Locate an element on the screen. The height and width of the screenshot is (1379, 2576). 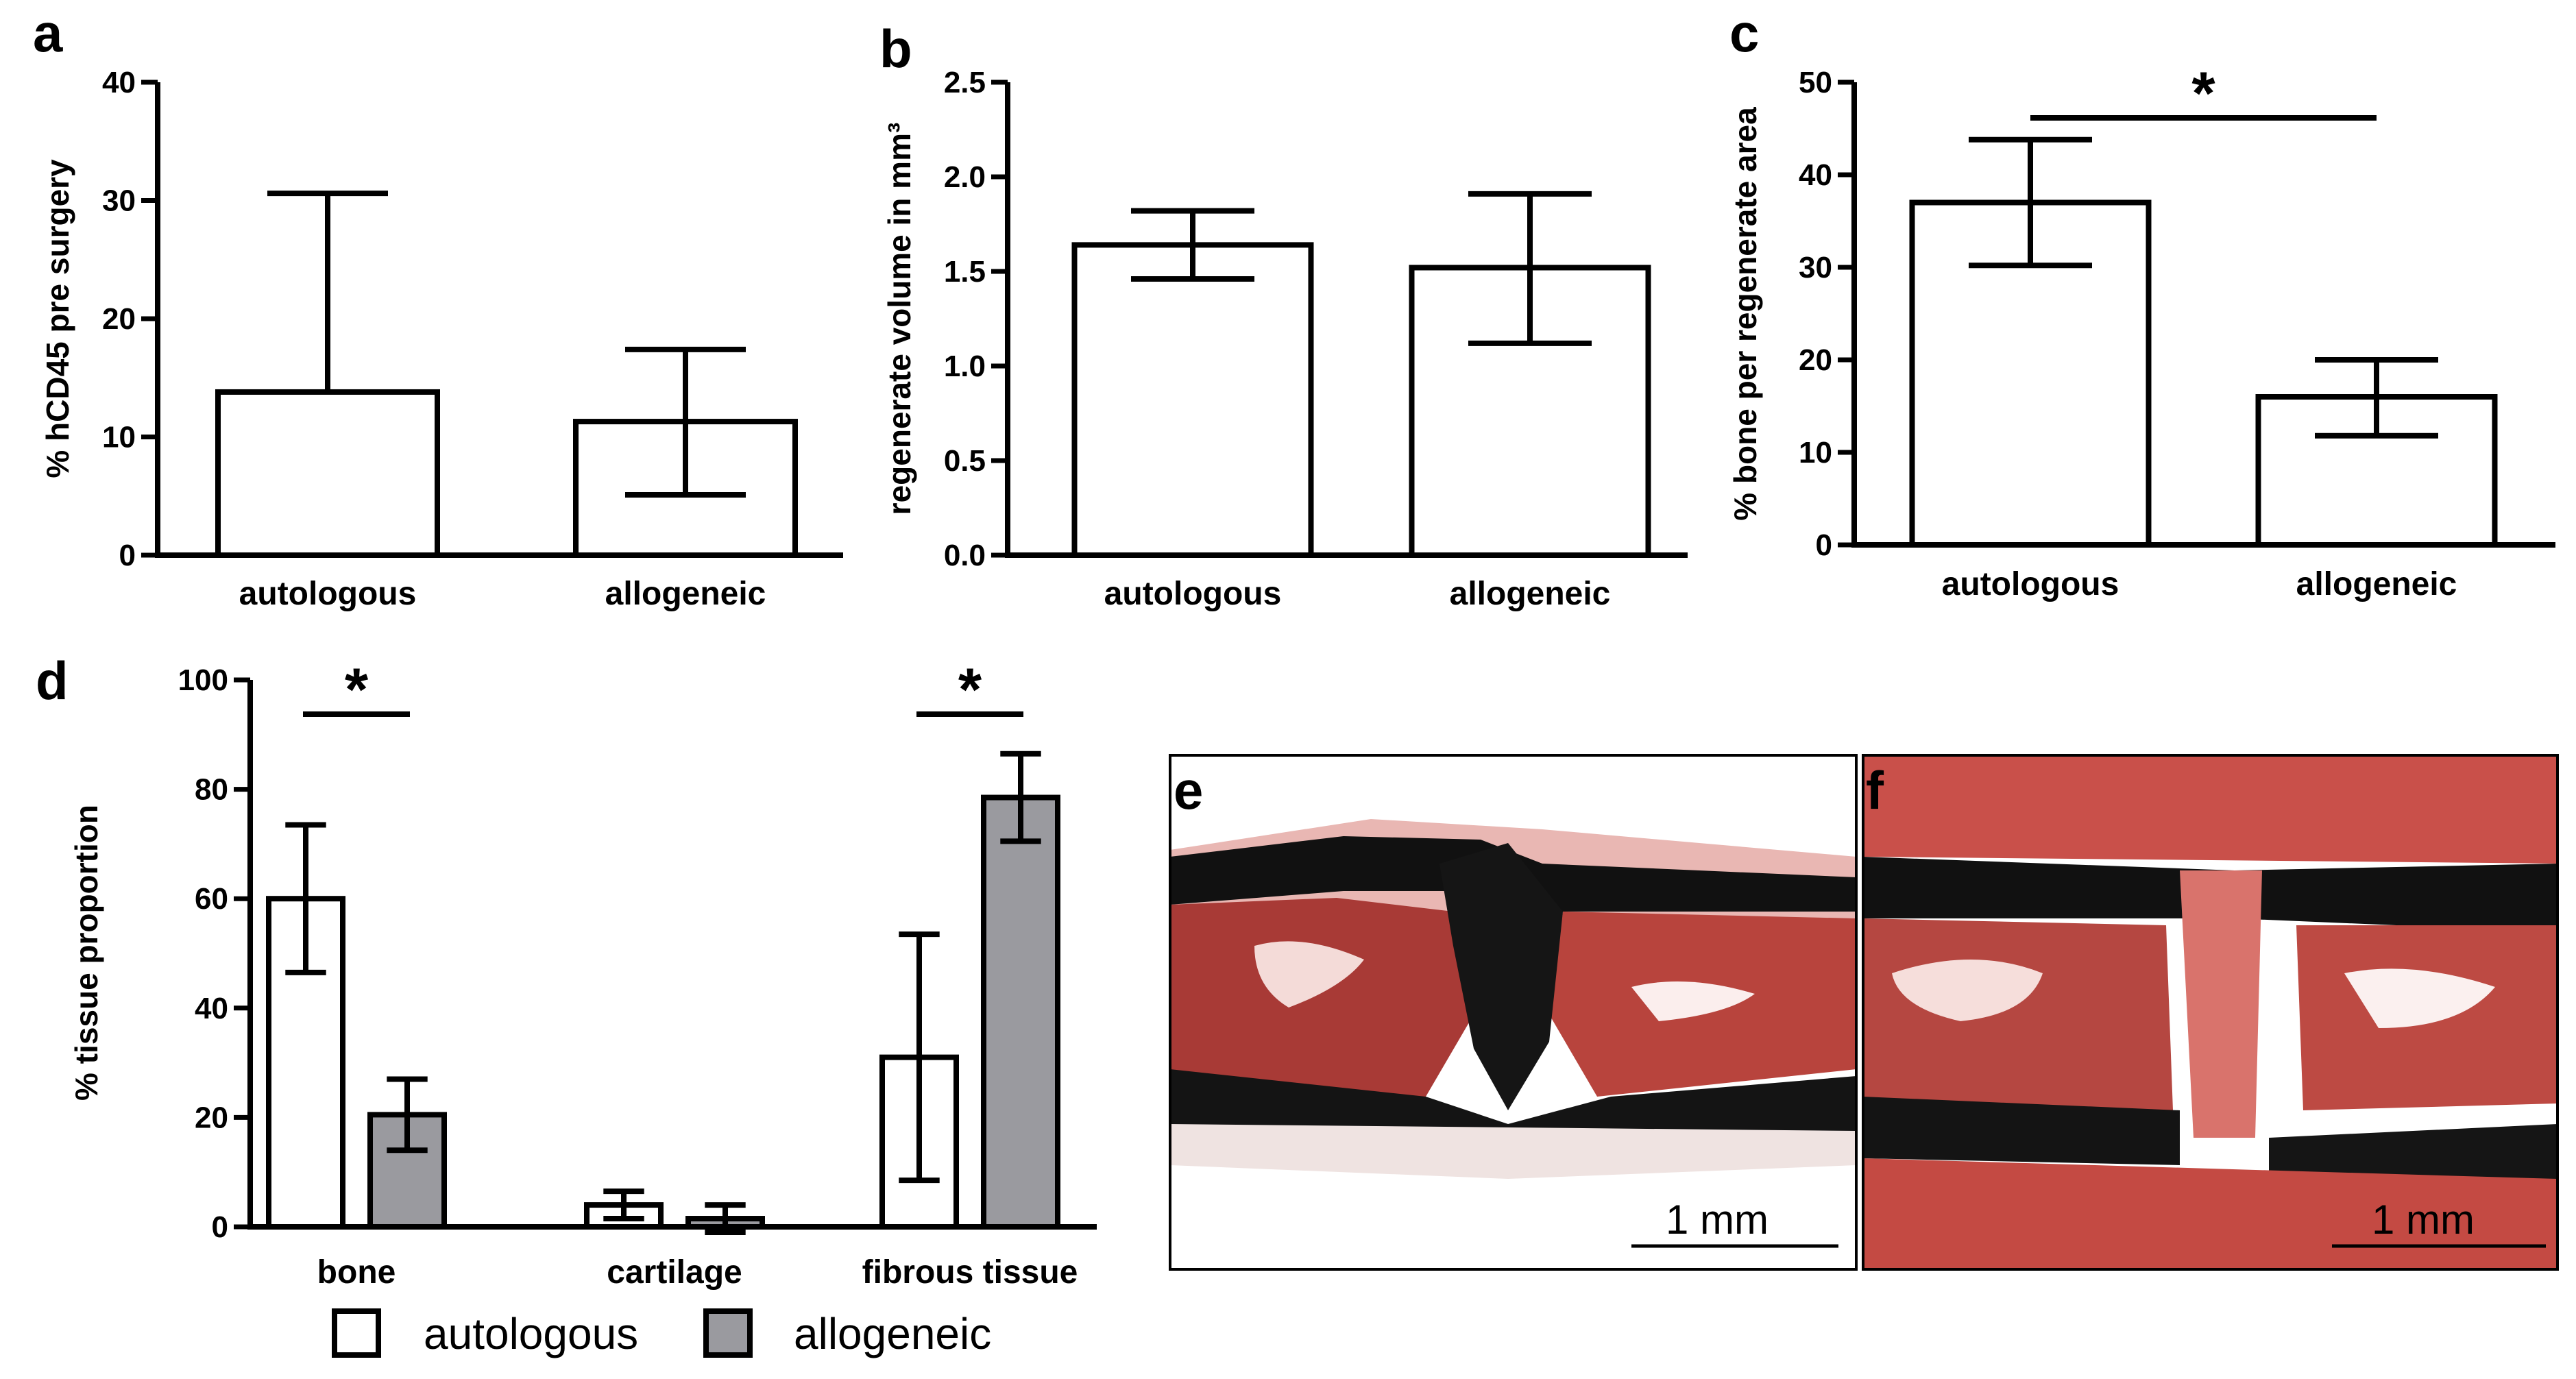
y-tick-label: 60 is located at coordinates (211, 899).